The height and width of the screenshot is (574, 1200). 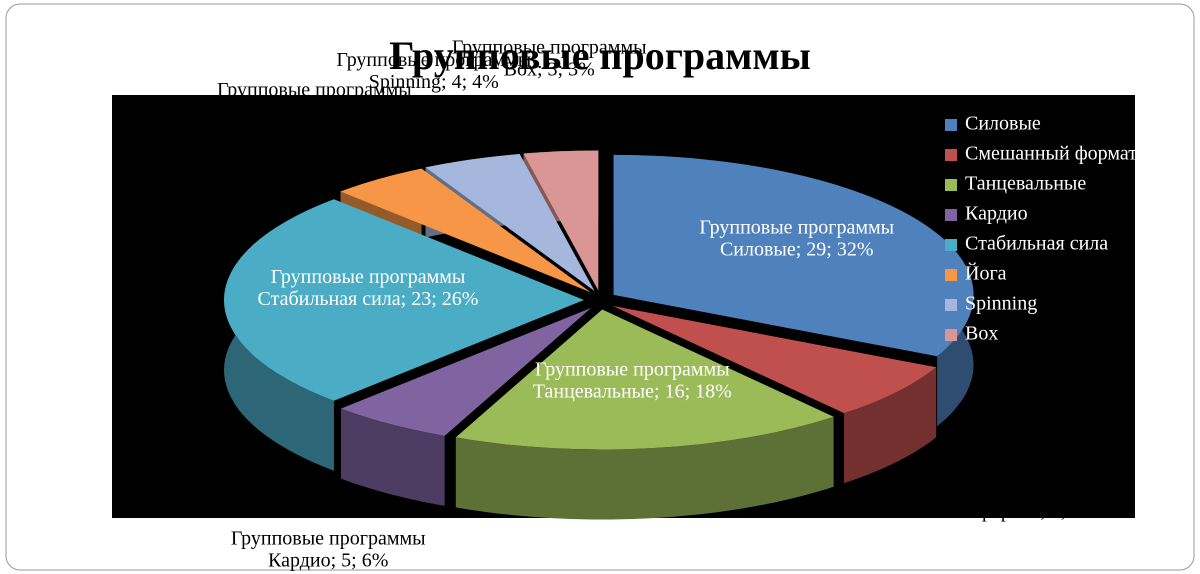 I want to click on data-label-part: Spinning, so click(x=405, y=82).